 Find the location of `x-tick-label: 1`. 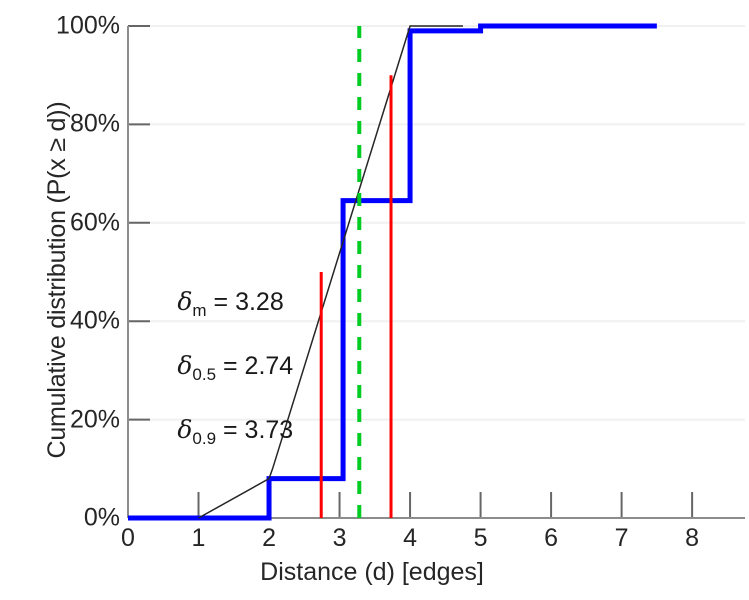

x-tick-label: 1 is located at coordinates (198, 538).